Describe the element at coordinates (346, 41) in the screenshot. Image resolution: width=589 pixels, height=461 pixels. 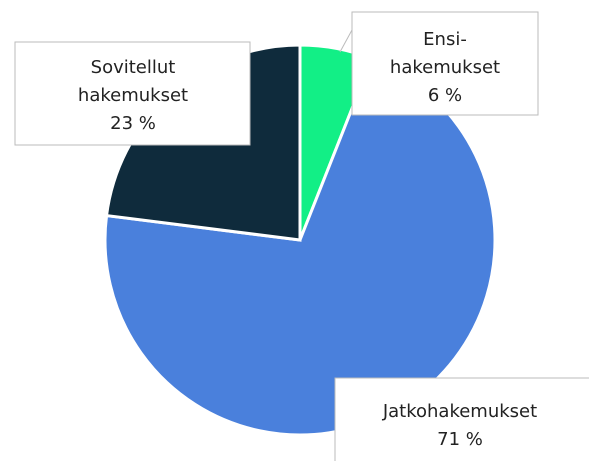
I see `leader-line` at that location.